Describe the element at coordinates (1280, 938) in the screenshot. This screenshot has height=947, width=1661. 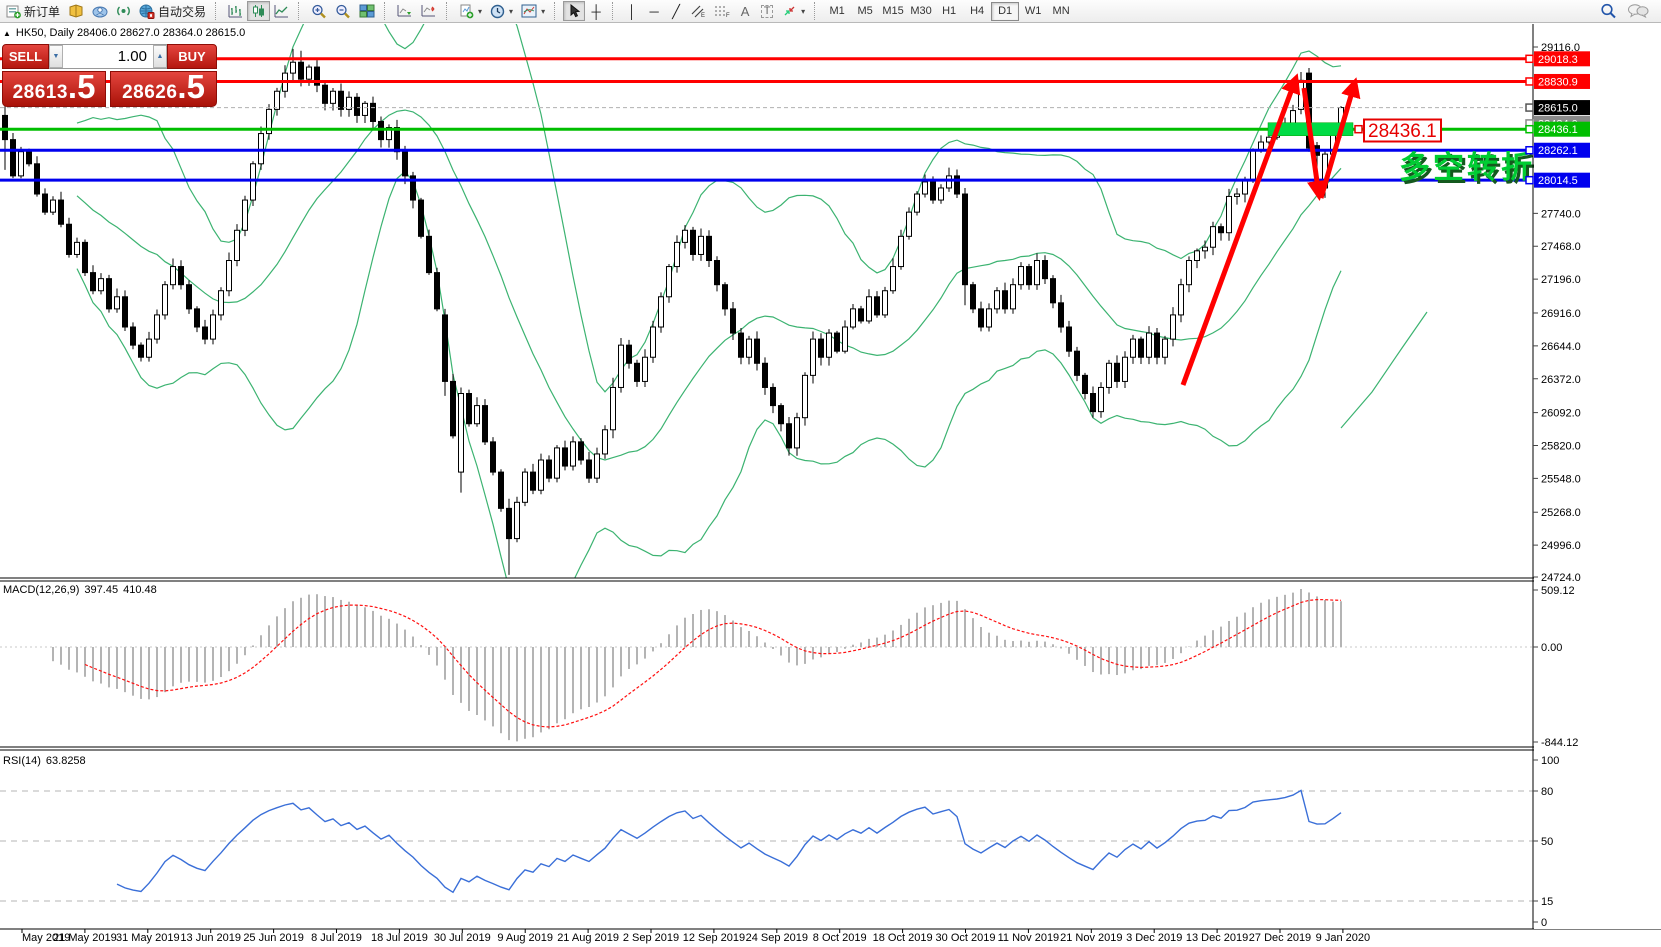
I see `date-label: 27 Dec 2019` at that location.